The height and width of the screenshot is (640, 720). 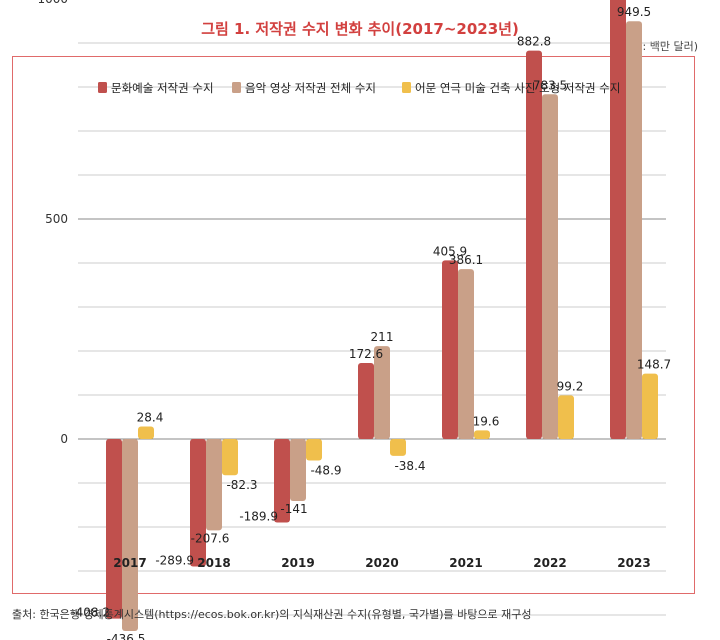 I want to click on data-label: 19.6, so click(x=486, y=421).